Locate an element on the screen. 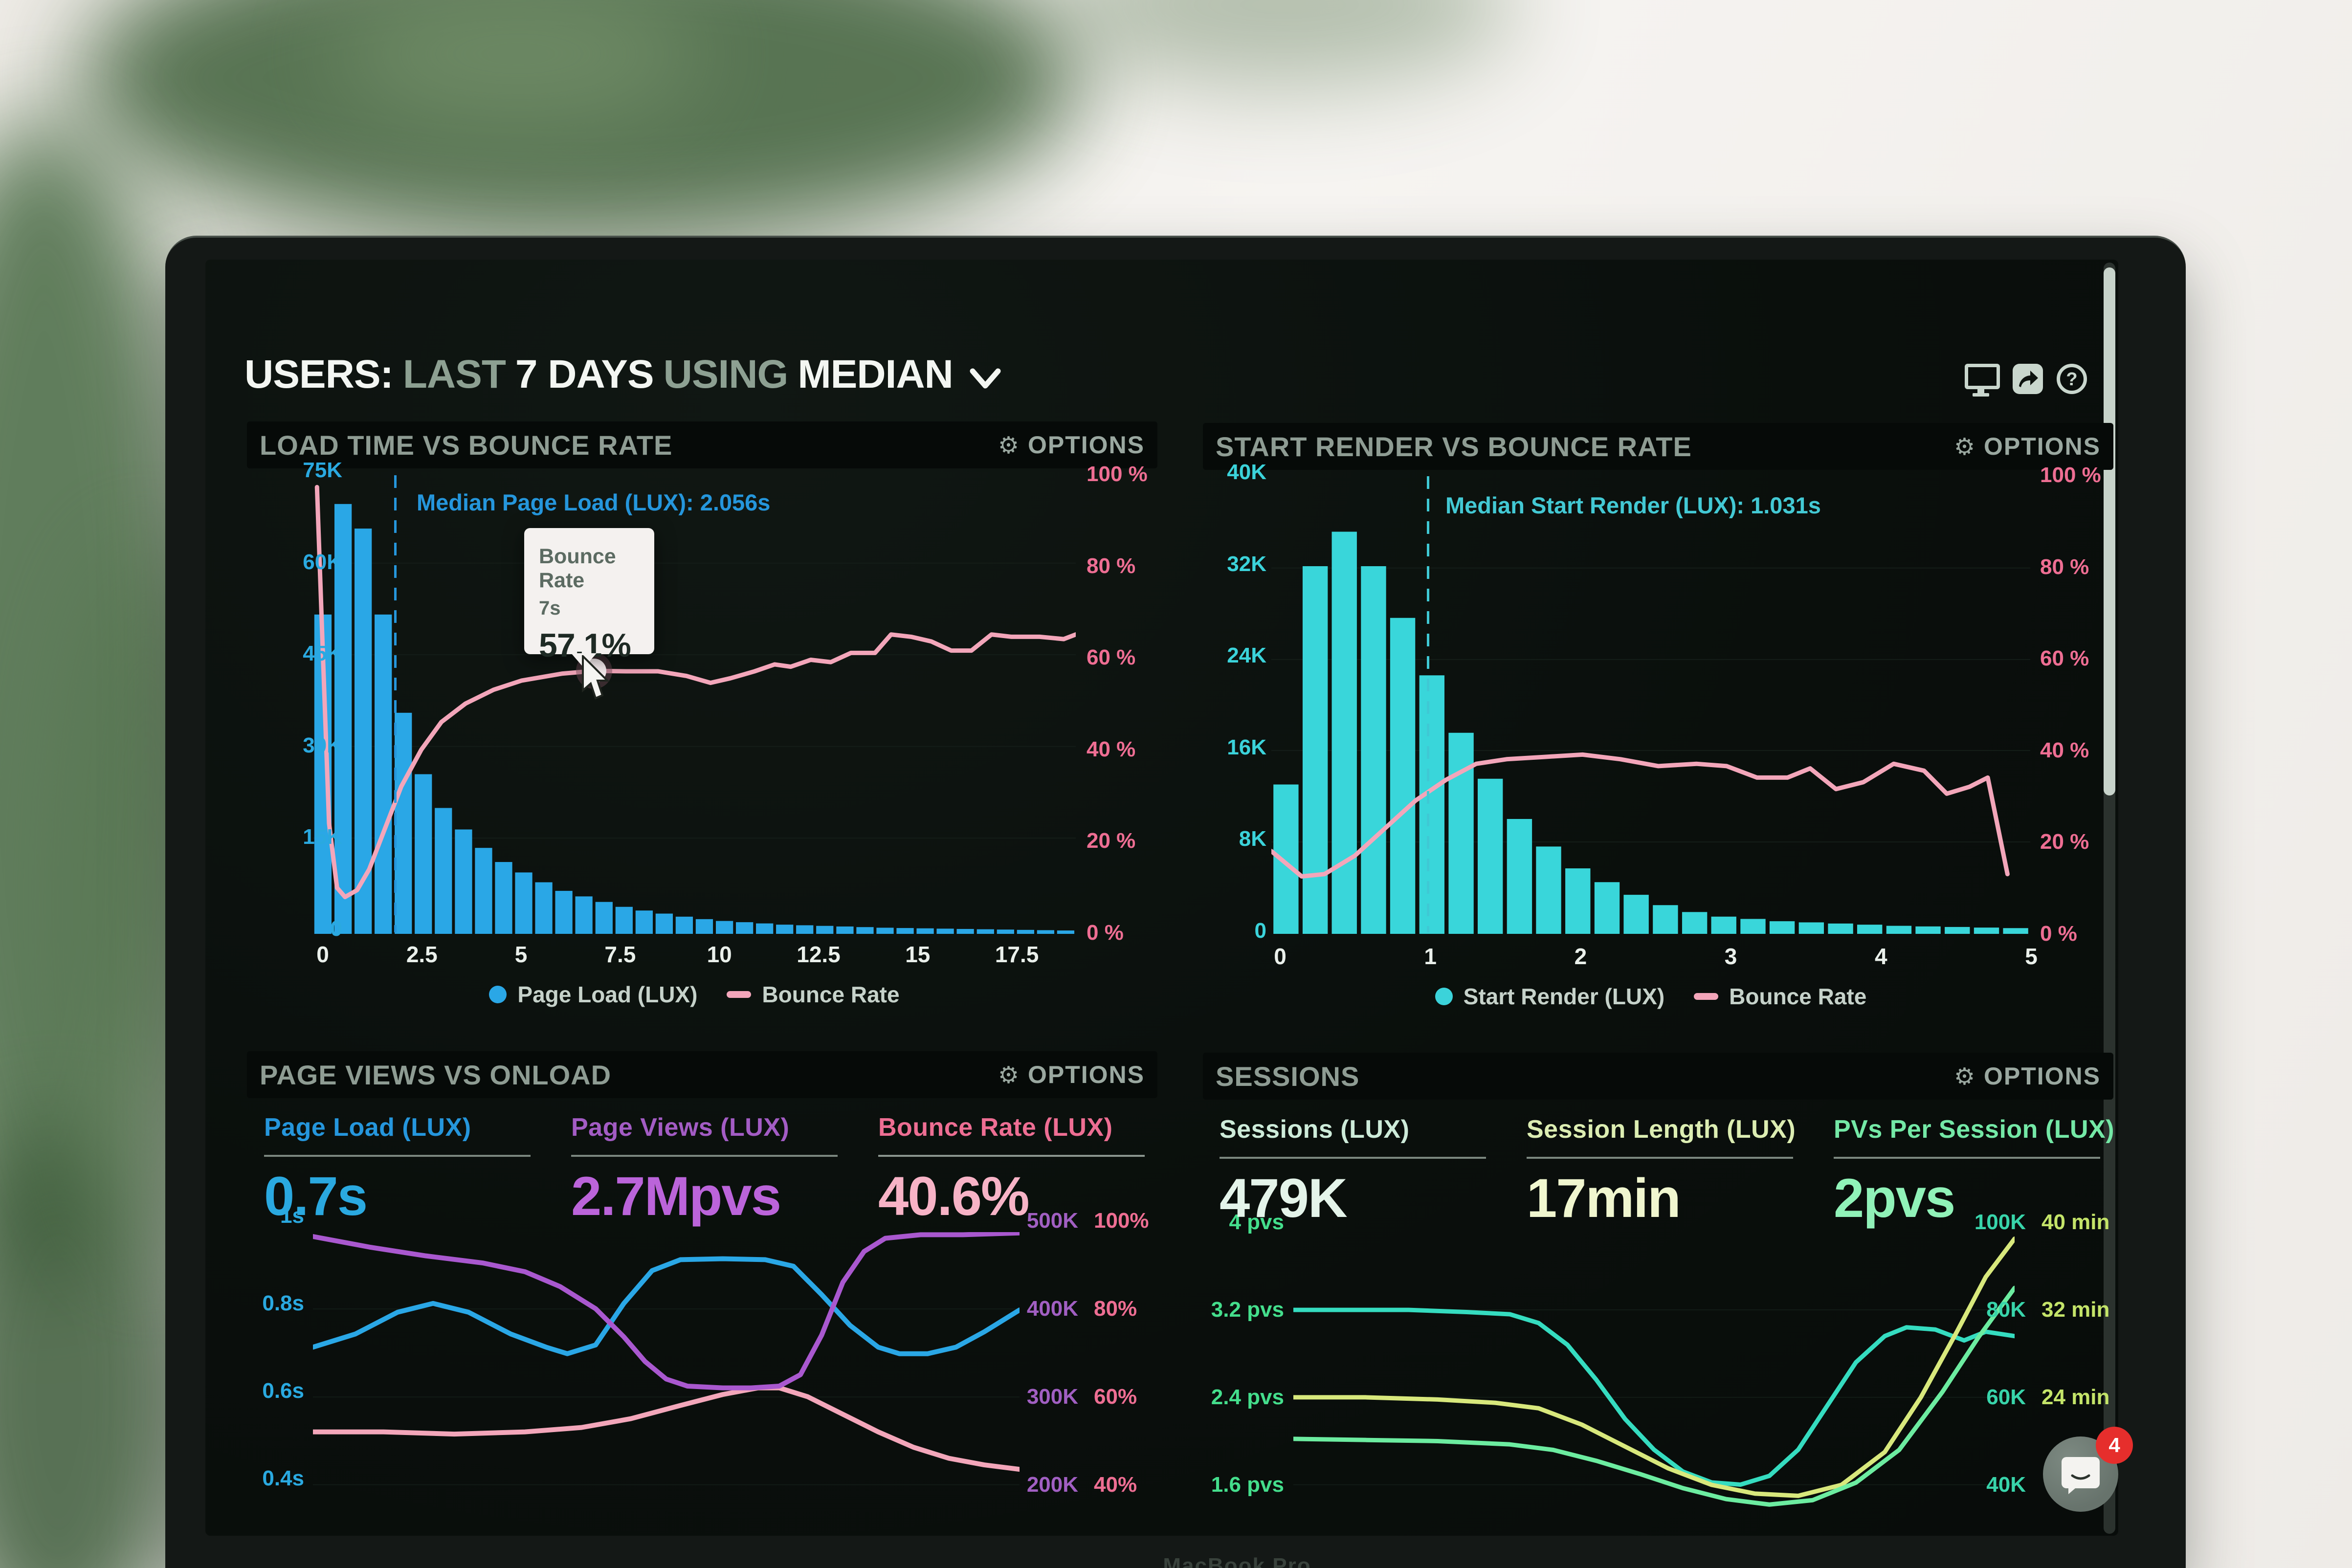  axis-label: 4 is located at coordinates (1881, 956).